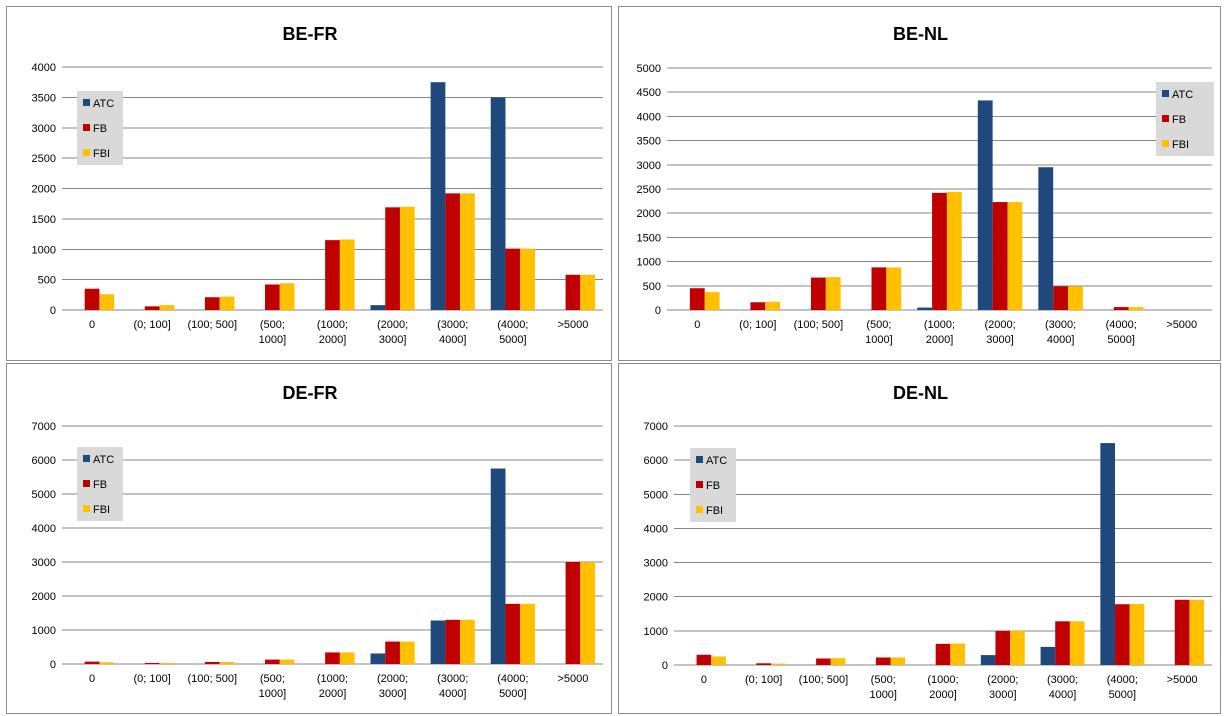 The width and height of the screenshot is (1226, 716). I want to click on chart-title: DE-NL, so click(920, 393).